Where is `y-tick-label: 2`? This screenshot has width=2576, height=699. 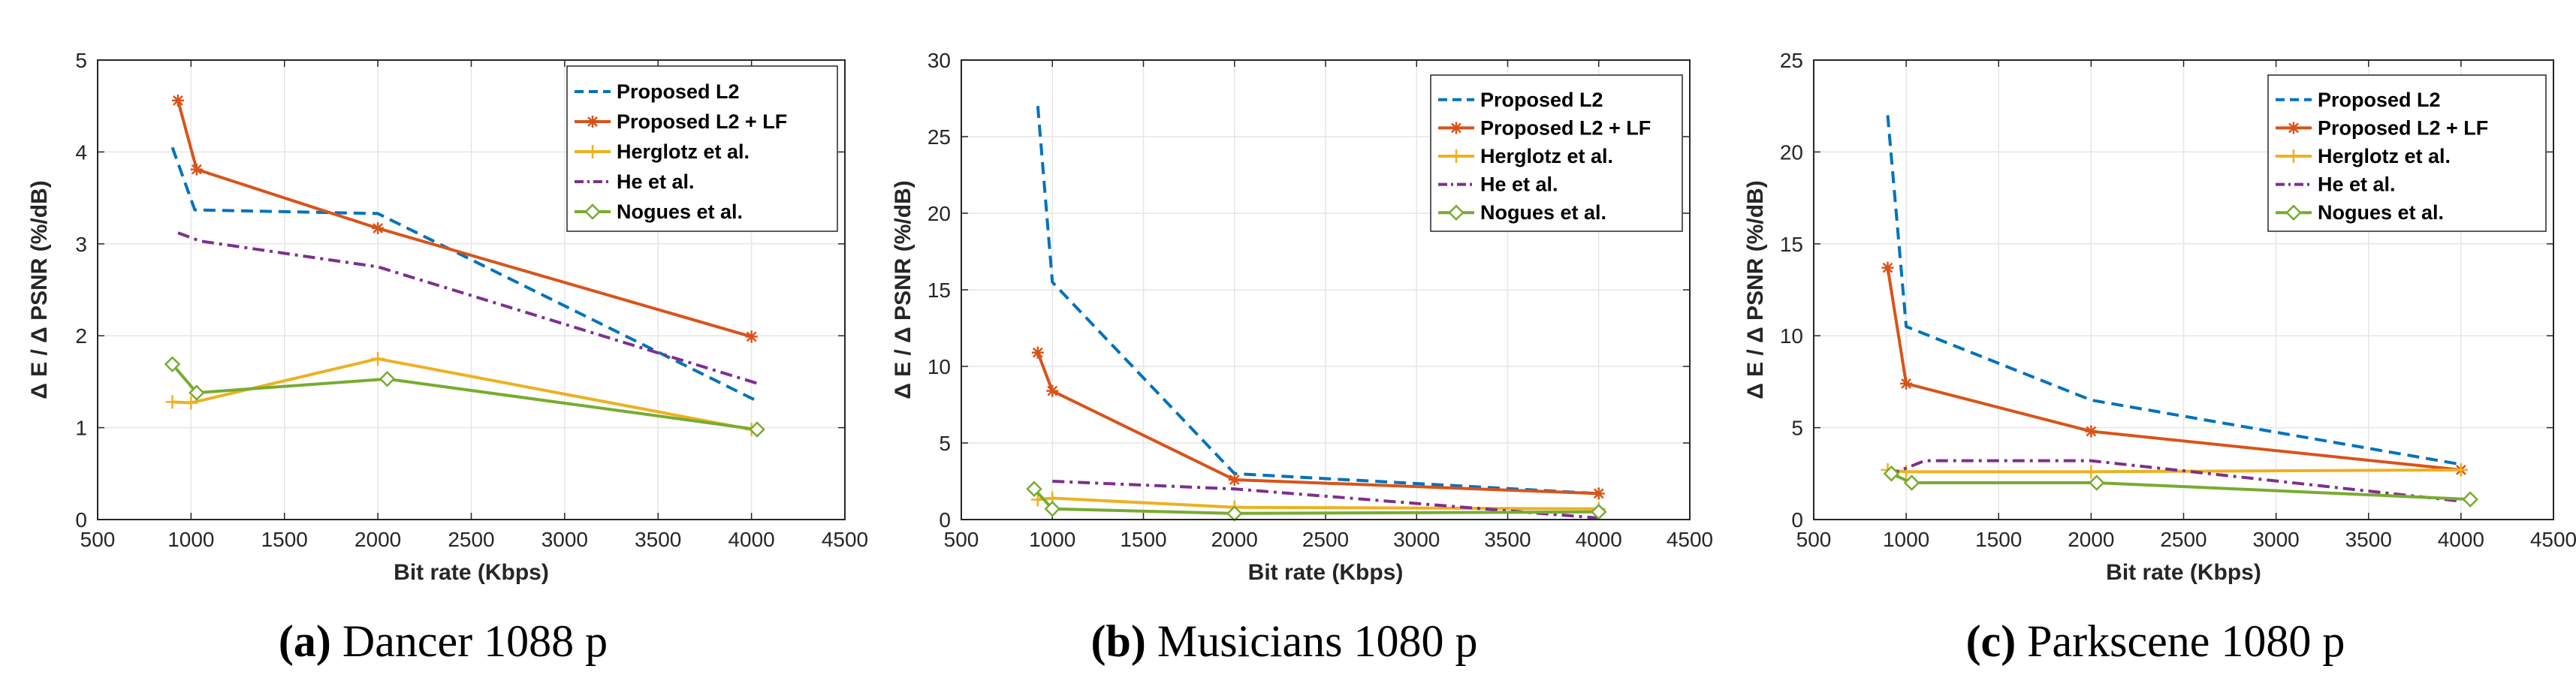 y-tick-label: 2 is located at coordinates (81, 336).